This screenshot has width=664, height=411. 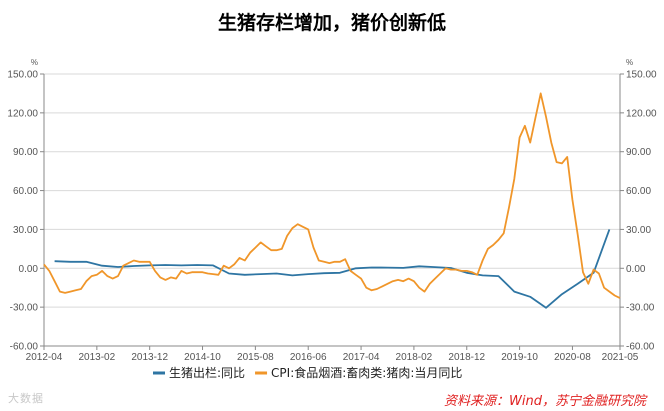 I want to click on y-tick-label-right: 150.00, so click(x=641, y=75).